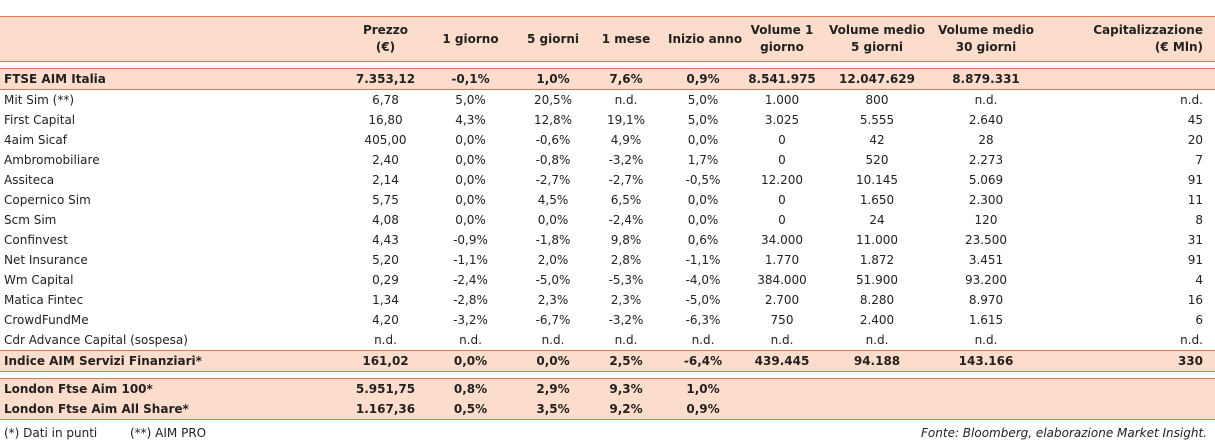 This screenshot has width=1215, height=443. Describe the element at coordinates (553, 240) in the screenshot. I see `table-cell: -1,8%` at that location.